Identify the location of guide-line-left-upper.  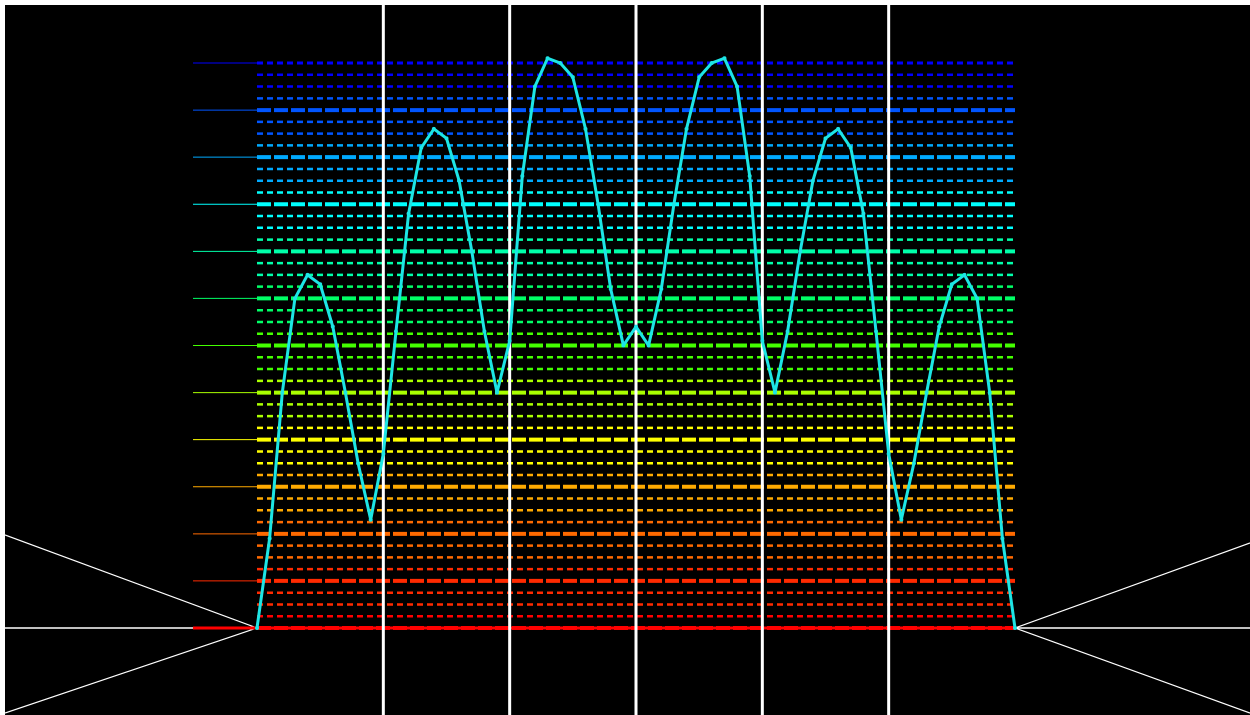
(131, 581).